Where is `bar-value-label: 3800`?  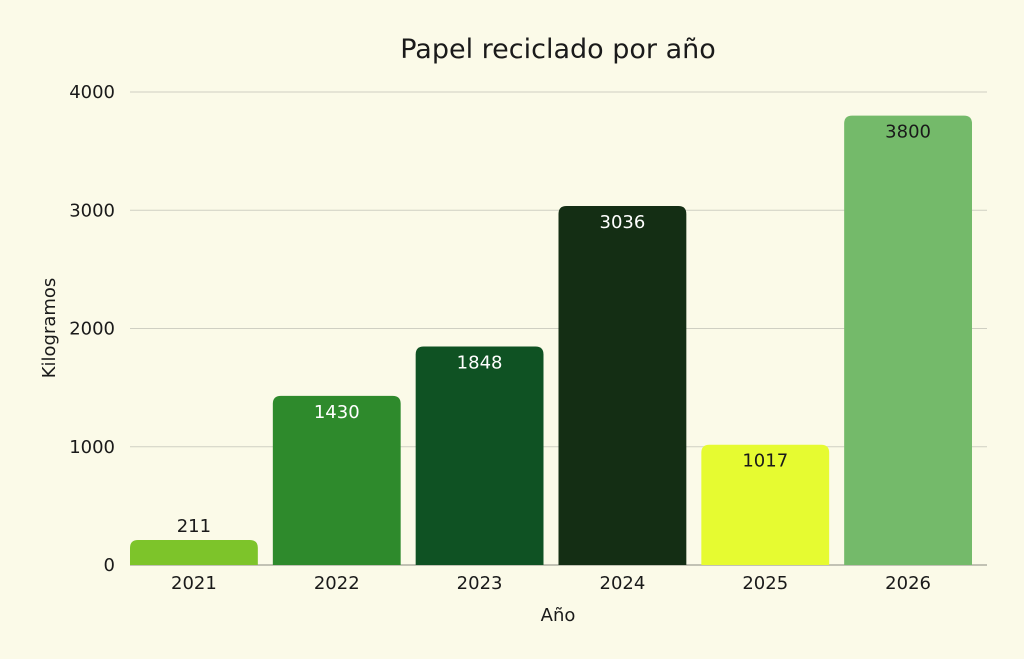
bar-value-label: 3800 is located at coordinates (908, 132).